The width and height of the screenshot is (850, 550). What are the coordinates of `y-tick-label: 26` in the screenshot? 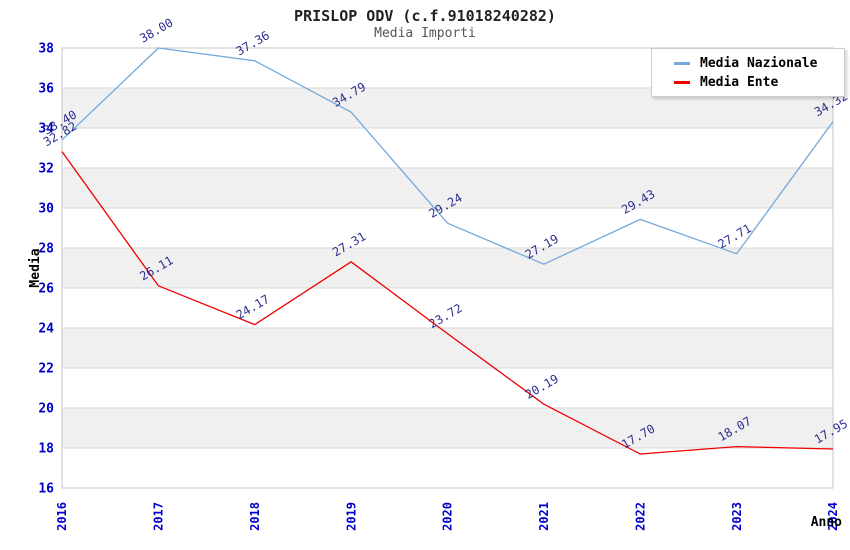 It's located at (46, 289).